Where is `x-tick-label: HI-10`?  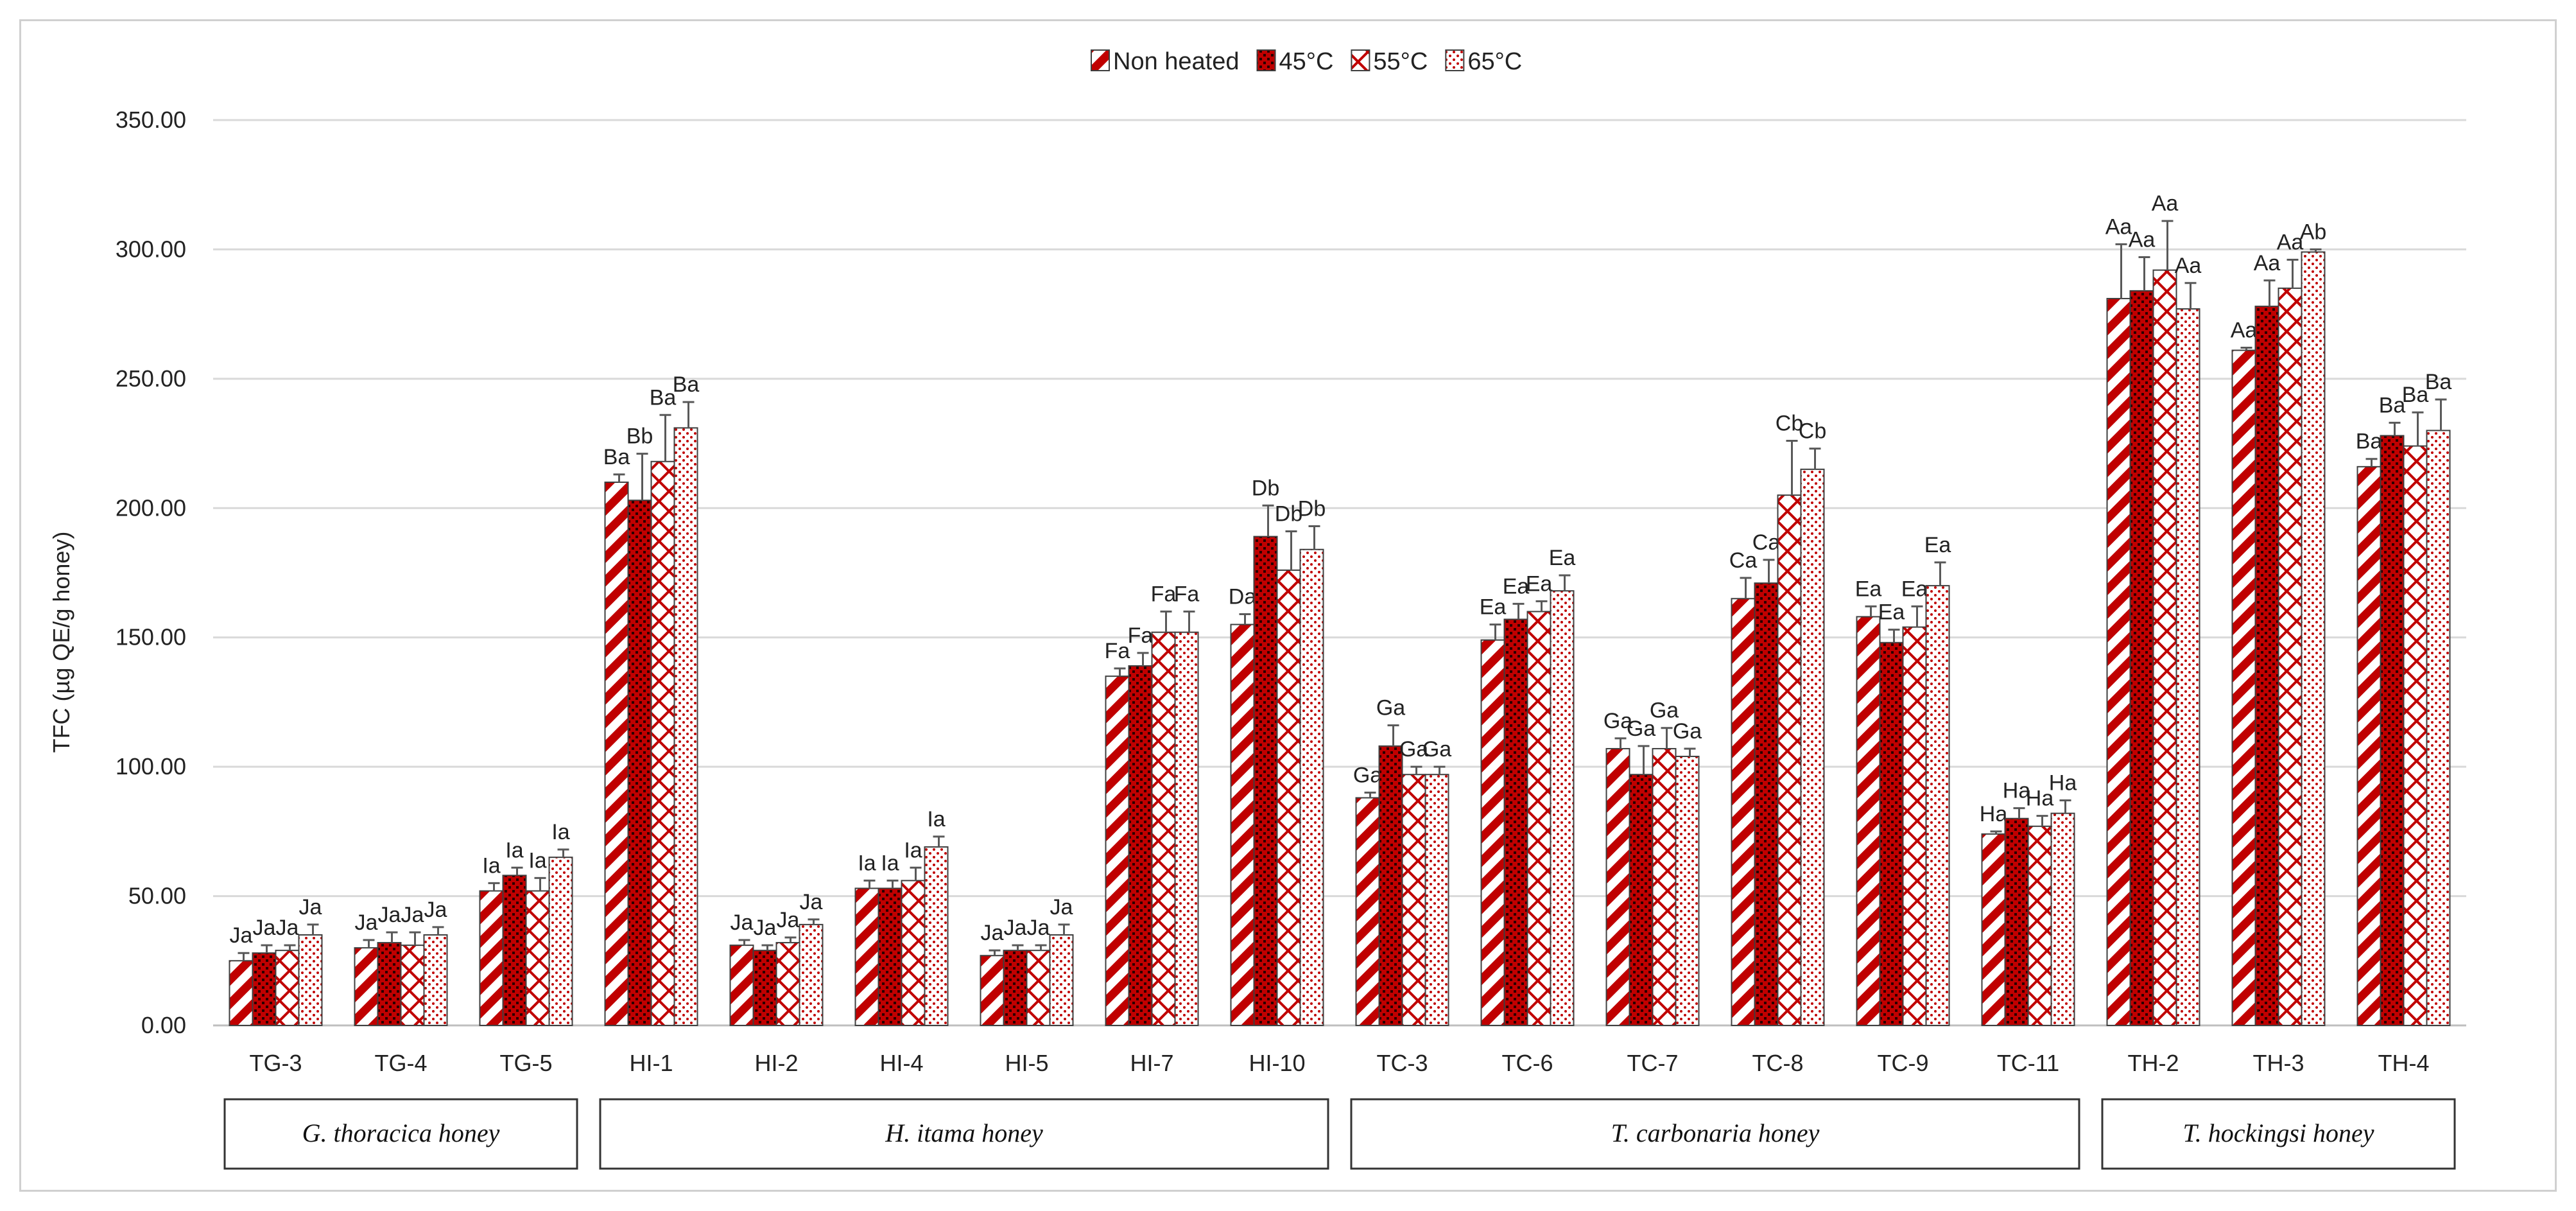
x-tick-label: HI-10 is located at coordinates (1277, 1063).